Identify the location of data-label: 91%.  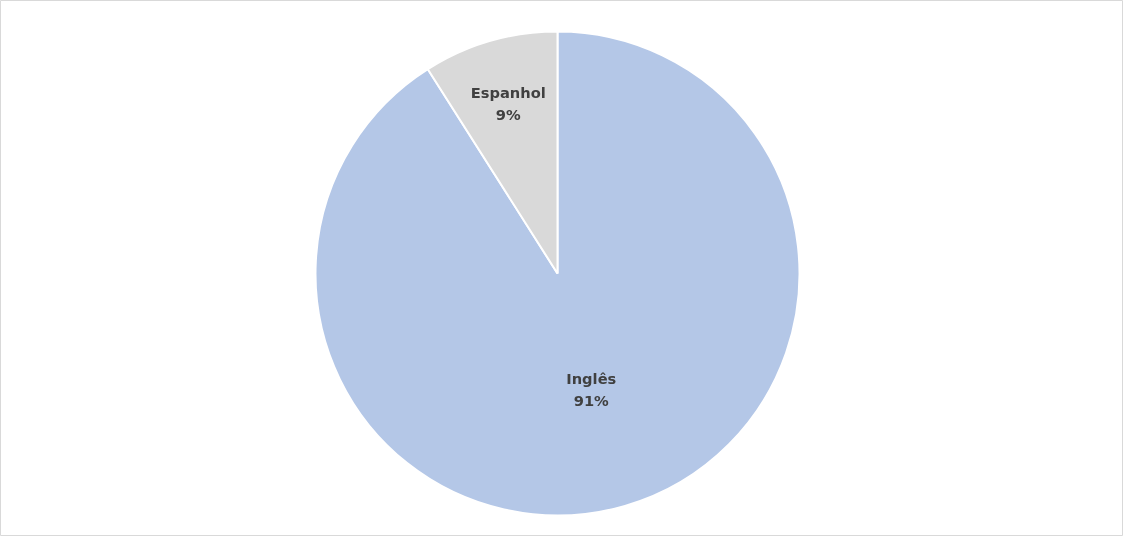
(591, 401).